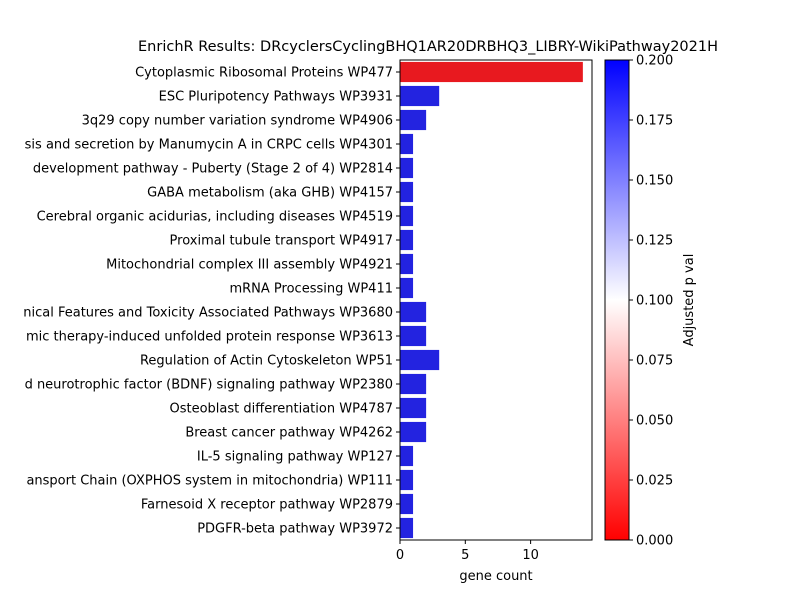  I want to click on colorbar-tick-label: 0.175, so click(654, 121).